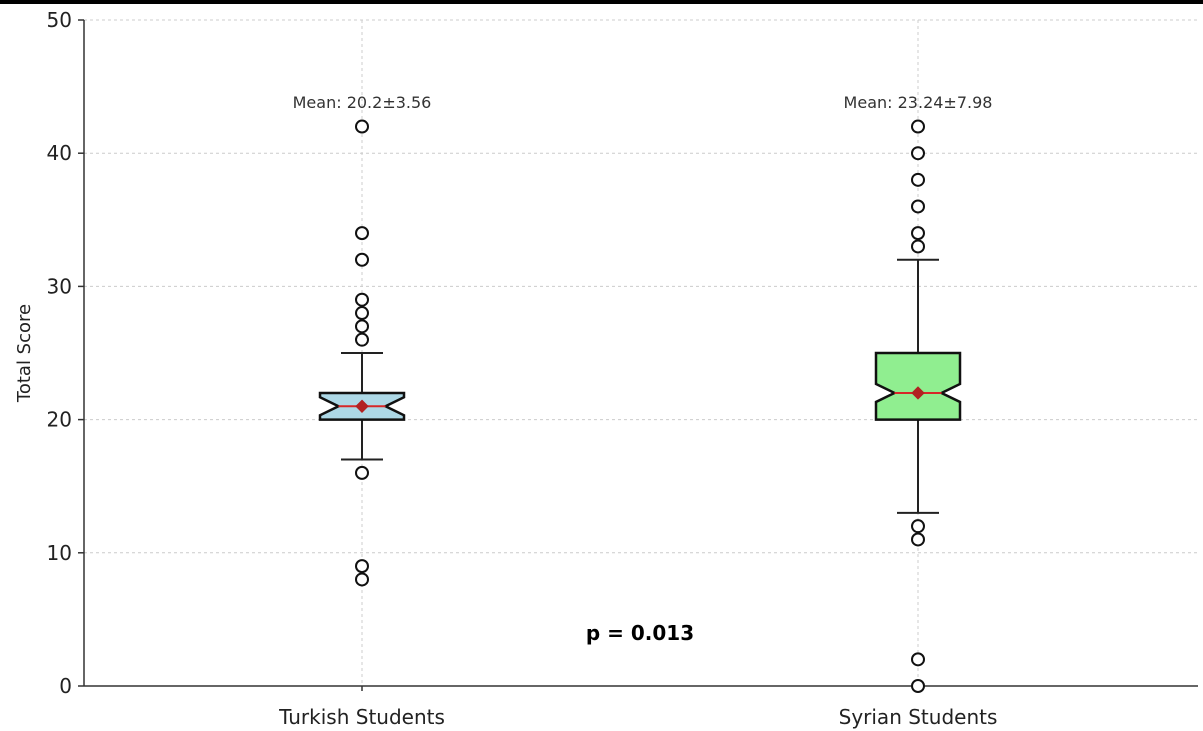  Describe the element at coordinates (918, 102) in the screenshot. I see `mean-annotation: Mean: 23.24±7.98` at that location.